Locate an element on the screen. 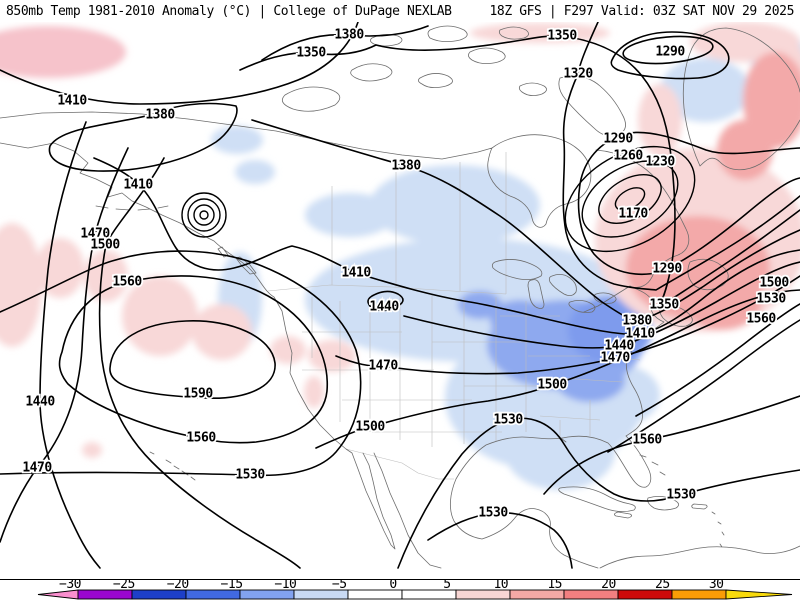 The height and width of the screenshot is (600, 800). contour-small-low-ring3 is located at coordinates (204, 215).